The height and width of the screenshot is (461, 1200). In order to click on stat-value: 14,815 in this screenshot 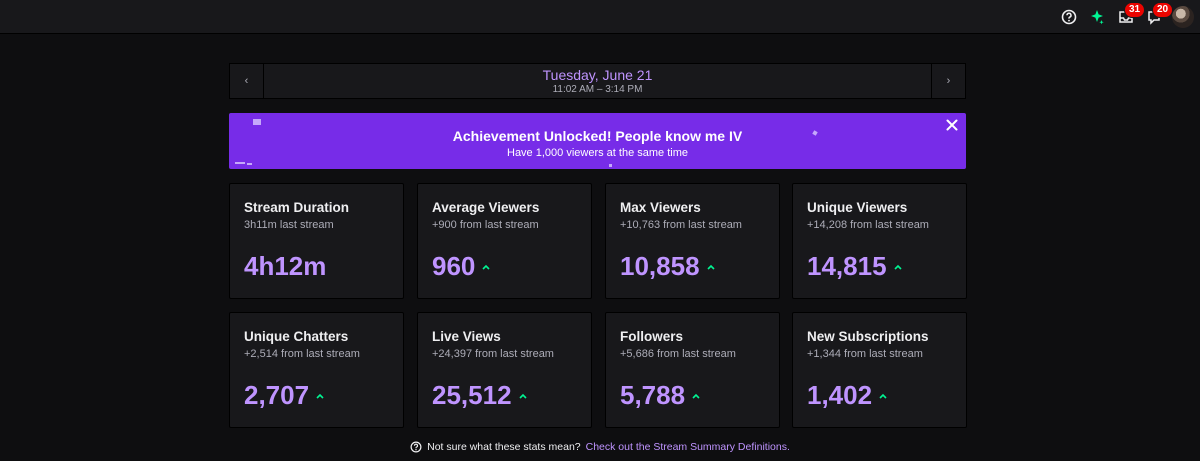, I will do `click(847, 266)`.